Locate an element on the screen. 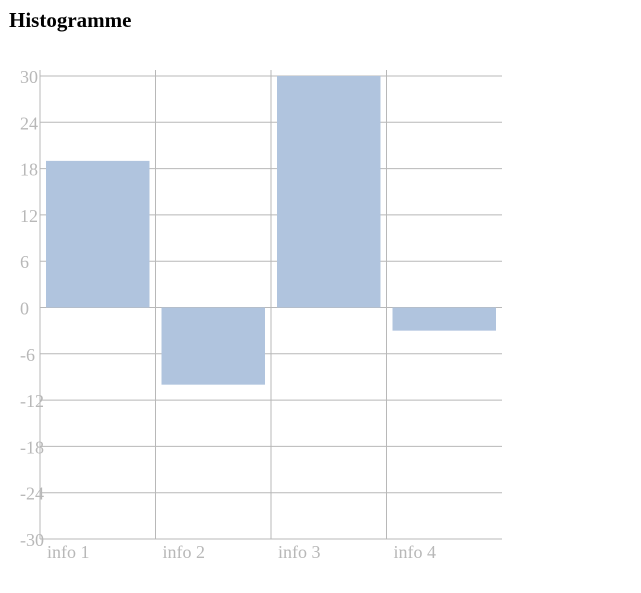 The width and height of the screenshot is (641, 593). y-tick-label: 30 is located at coordinates (29, 77).